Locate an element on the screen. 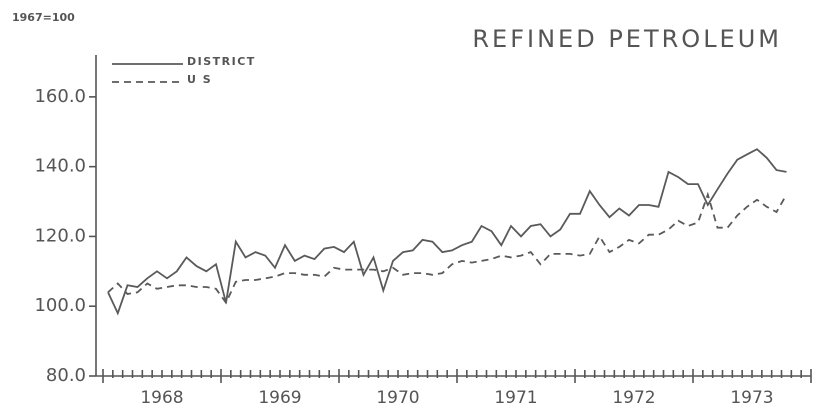 Image resolution: width=822 pixels, height=412 pixels. x-year-label: 1971 is located at coordinates (515, 398).